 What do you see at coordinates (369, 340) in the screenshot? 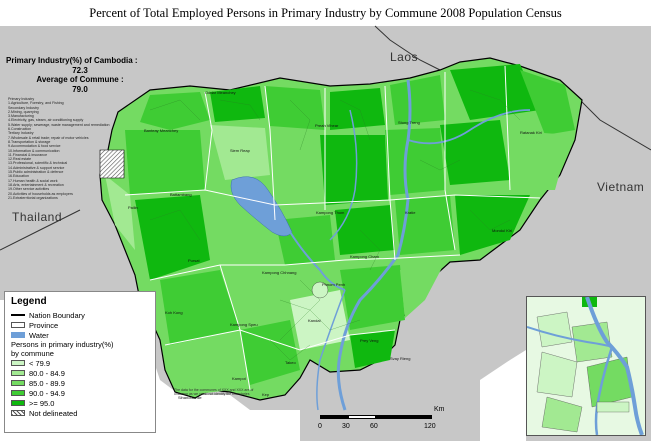
I see `place-label: Prey Veng` at bounding box center [369, 340].